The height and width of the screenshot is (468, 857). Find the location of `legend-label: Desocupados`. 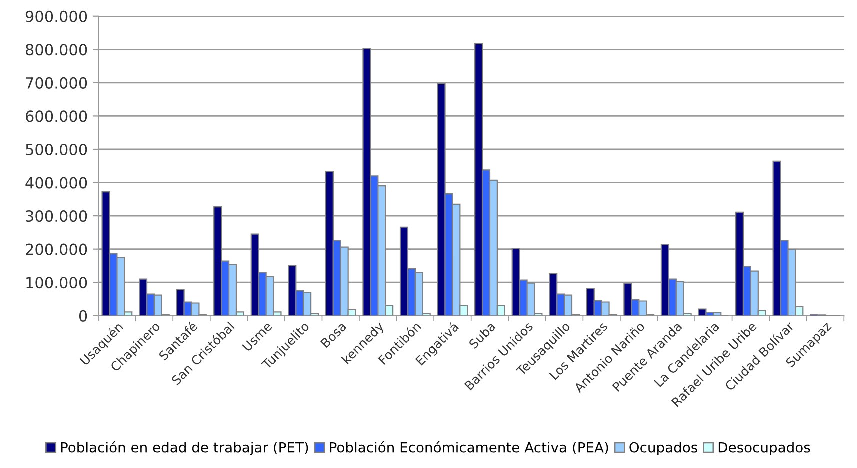

legend-label: Desocupados is located at coordinates (764, 449).